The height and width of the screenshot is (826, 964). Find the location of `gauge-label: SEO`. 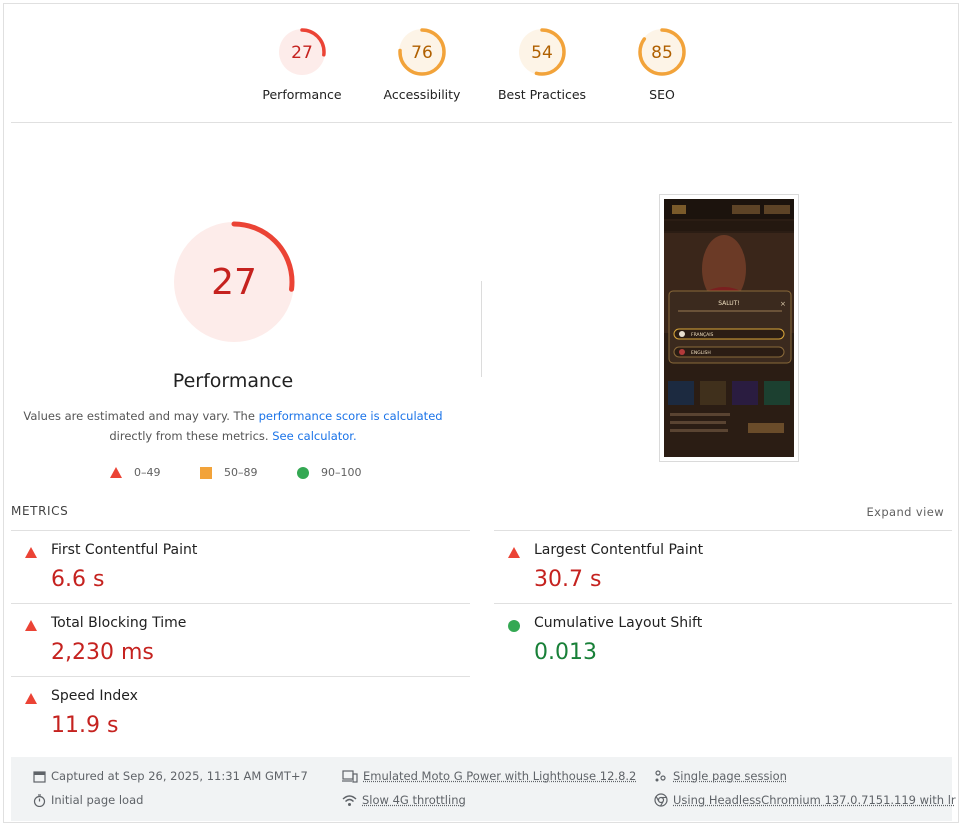

gauge-label: SEO is located at coordinates (662, 94).